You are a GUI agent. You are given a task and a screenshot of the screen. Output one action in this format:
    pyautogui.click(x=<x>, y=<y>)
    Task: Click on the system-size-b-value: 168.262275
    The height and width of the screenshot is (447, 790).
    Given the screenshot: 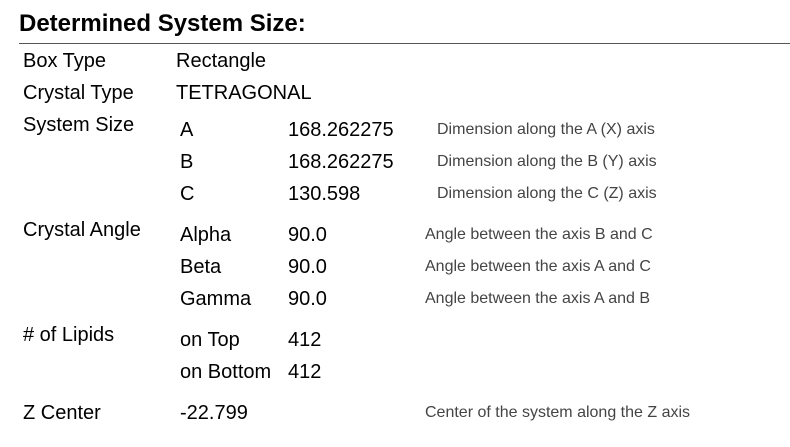 What is the action you would take?
    pyautogui.click(x=341, y=162)
    